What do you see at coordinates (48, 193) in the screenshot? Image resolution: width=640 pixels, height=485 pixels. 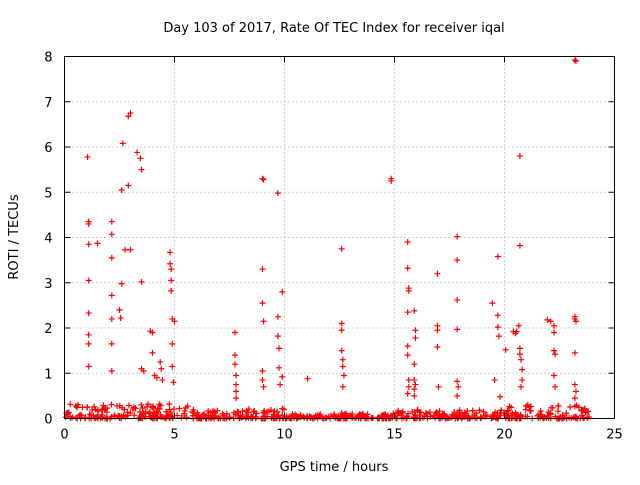 I see `y-tick-label: 5` at bounding box center [48, 193].